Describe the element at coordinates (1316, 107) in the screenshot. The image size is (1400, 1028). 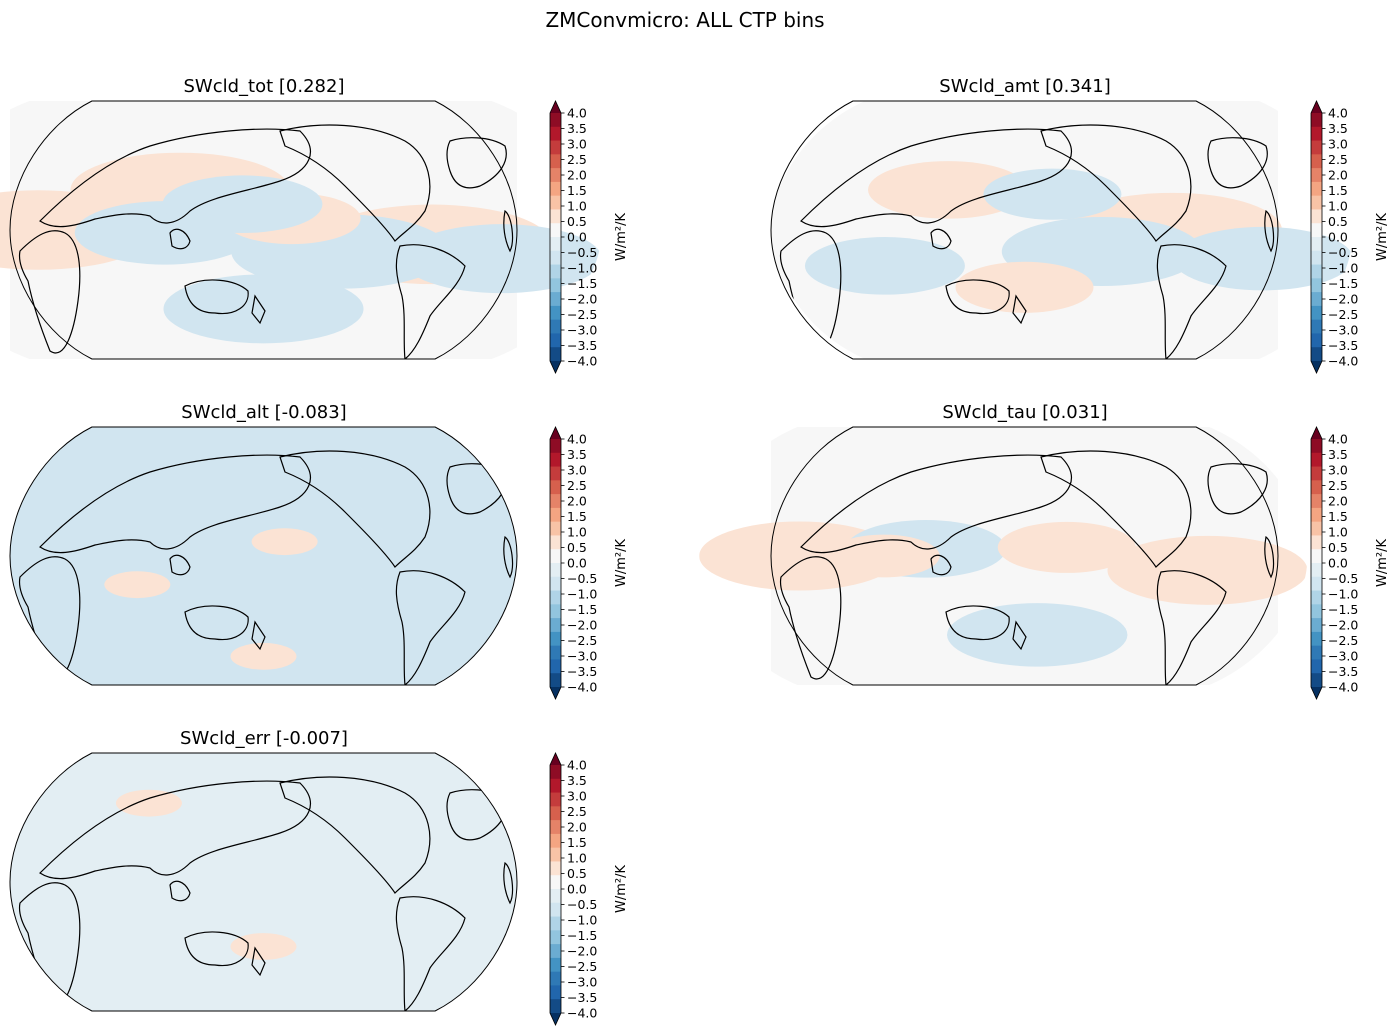
I see `colorbar-extend-max` at that location.